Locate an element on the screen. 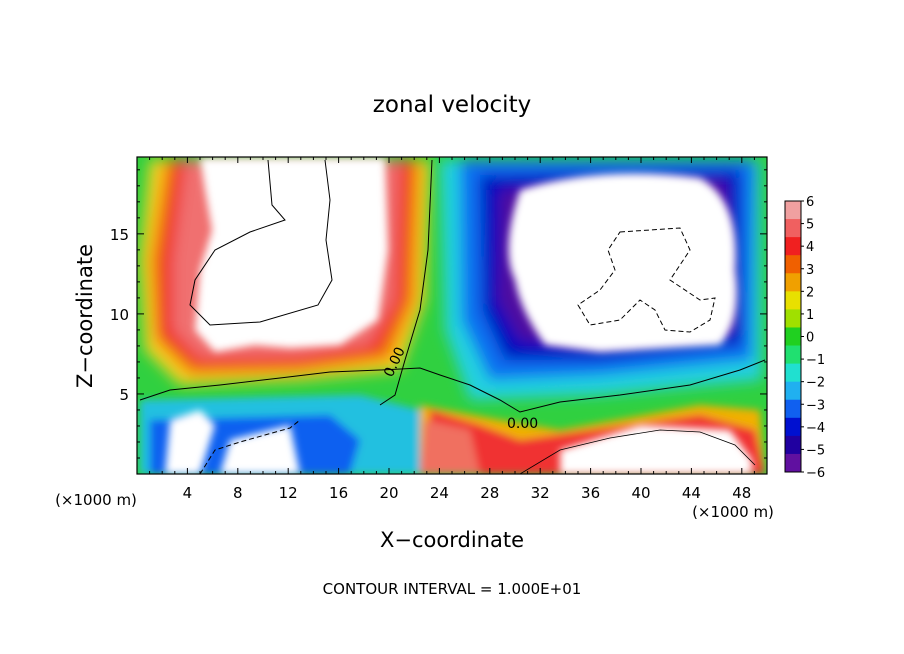  easterly-core-contour is located at coordinates (646, 280).